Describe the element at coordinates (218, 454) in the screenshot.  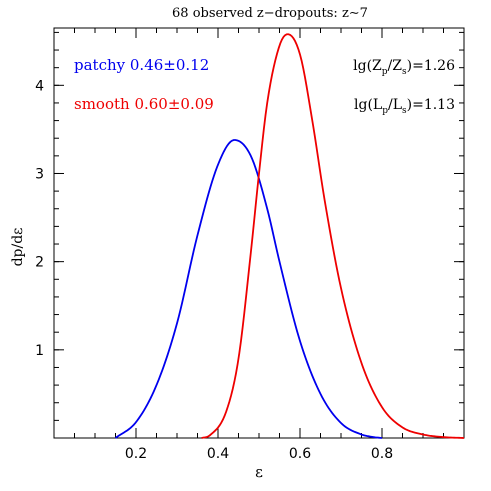
I see `x-tick-label: 0.4` at that location.